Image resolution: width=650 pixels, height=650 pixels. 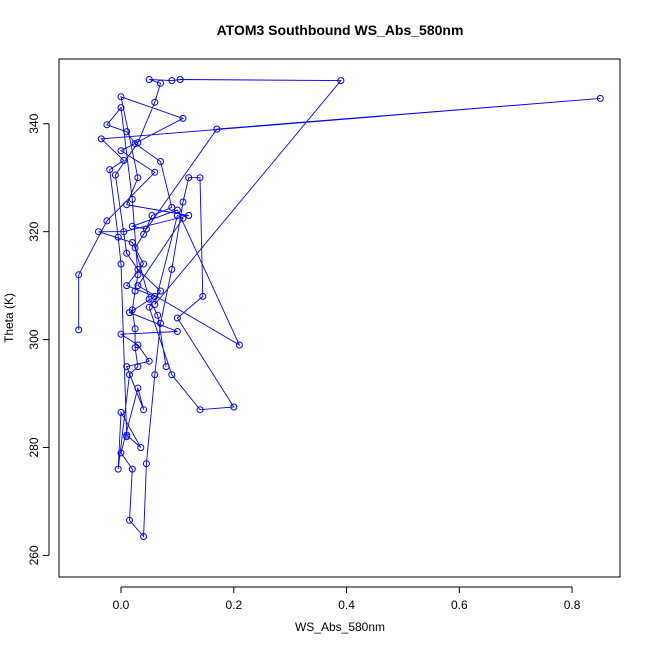 I want to click on x-tick-label: 0.4, so click(x=346, y=605).